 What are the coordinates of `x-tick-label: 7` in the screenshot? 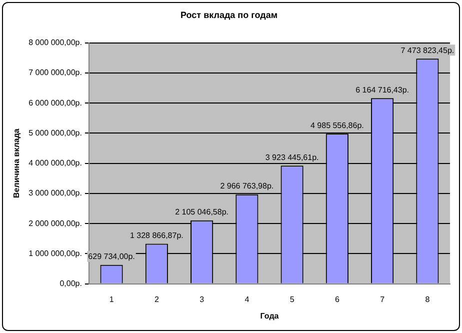 It's located at (383, 299).